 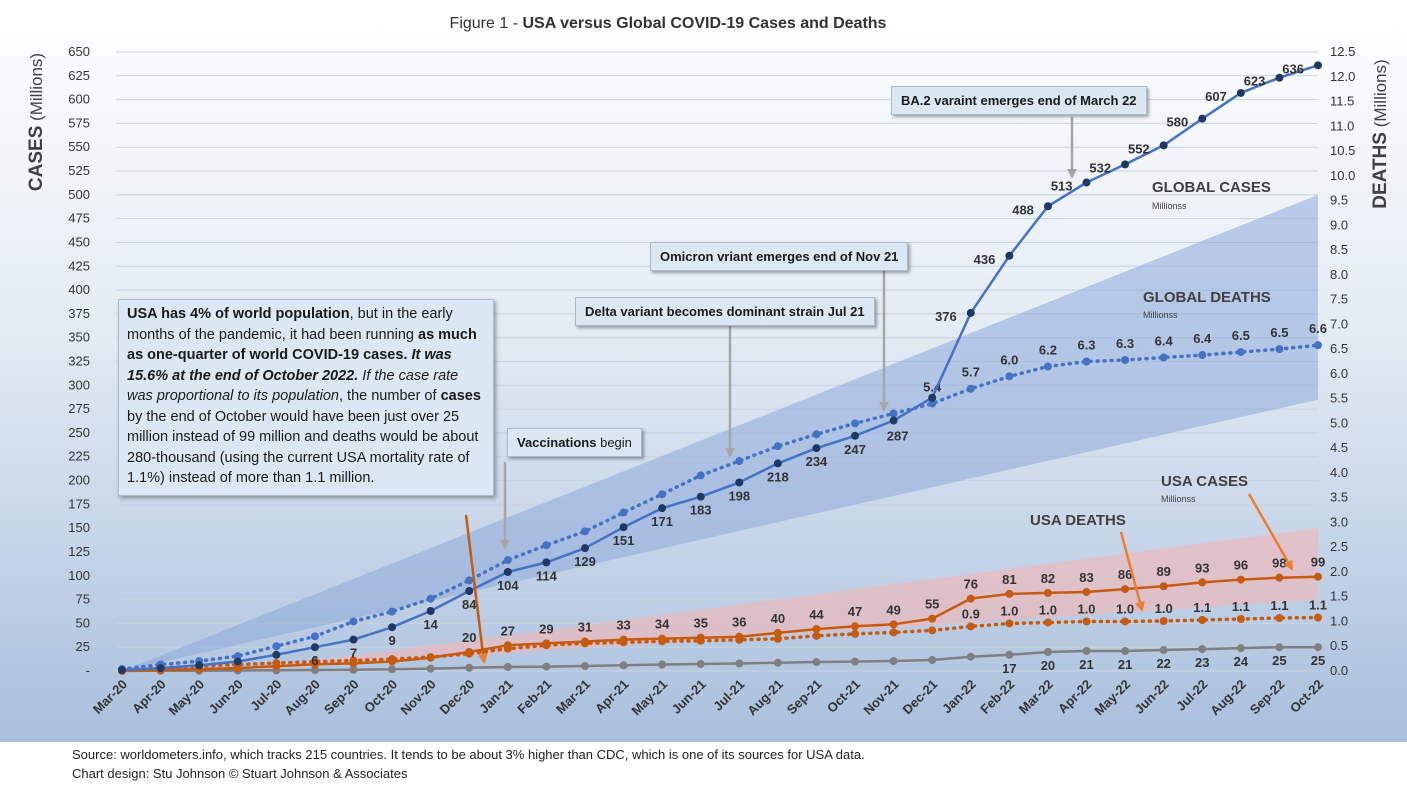 I want to click on y-left-tick-label: 500, so click(x=79, y=194).